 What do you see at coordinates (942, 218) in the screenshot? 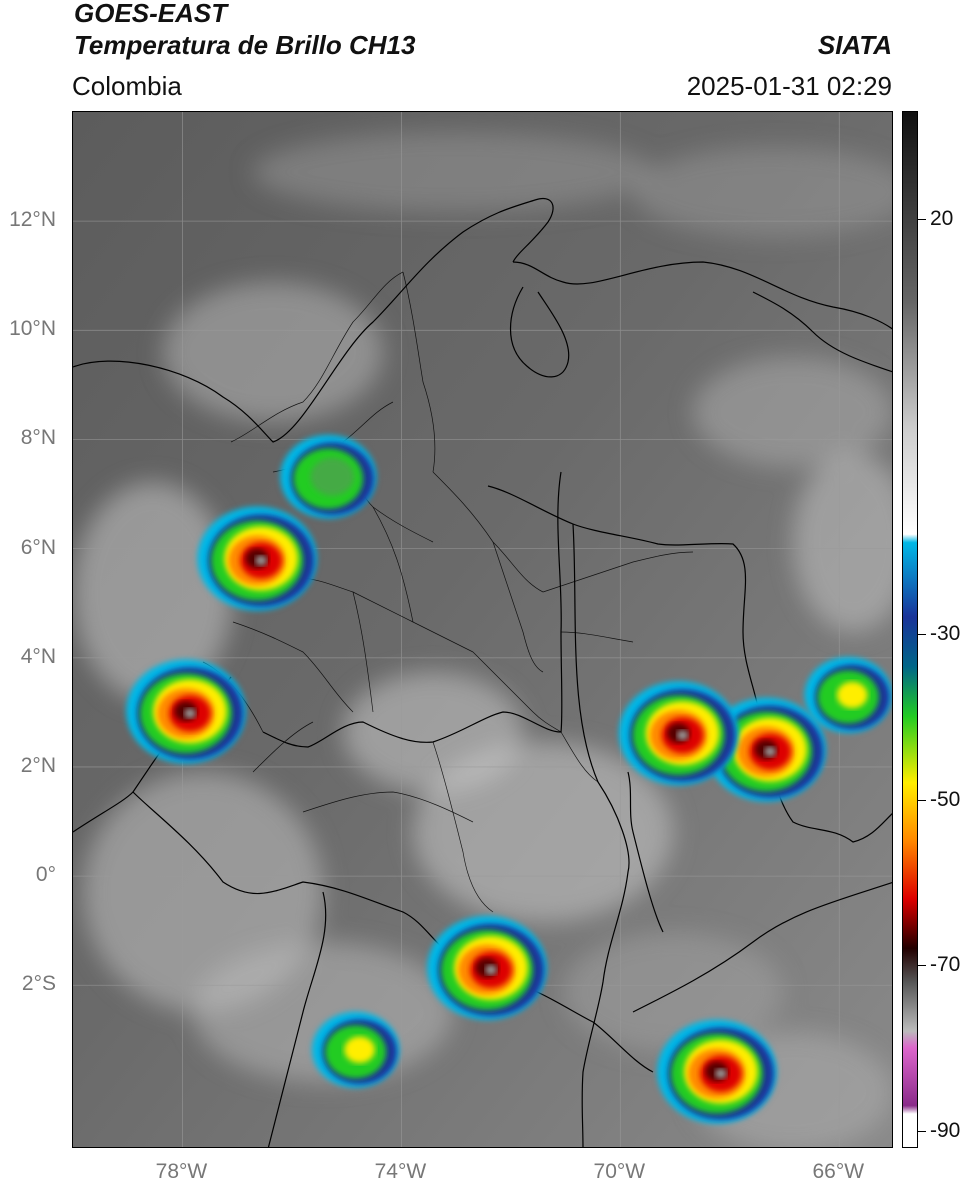
I see `colorbar-label: 20` at bounding box center [942, 218].